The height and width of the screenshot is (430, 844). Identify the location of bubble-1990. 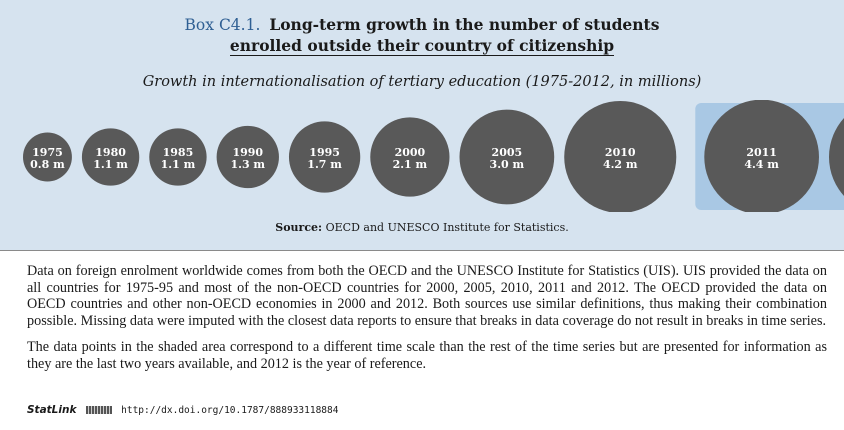
(247, 157).